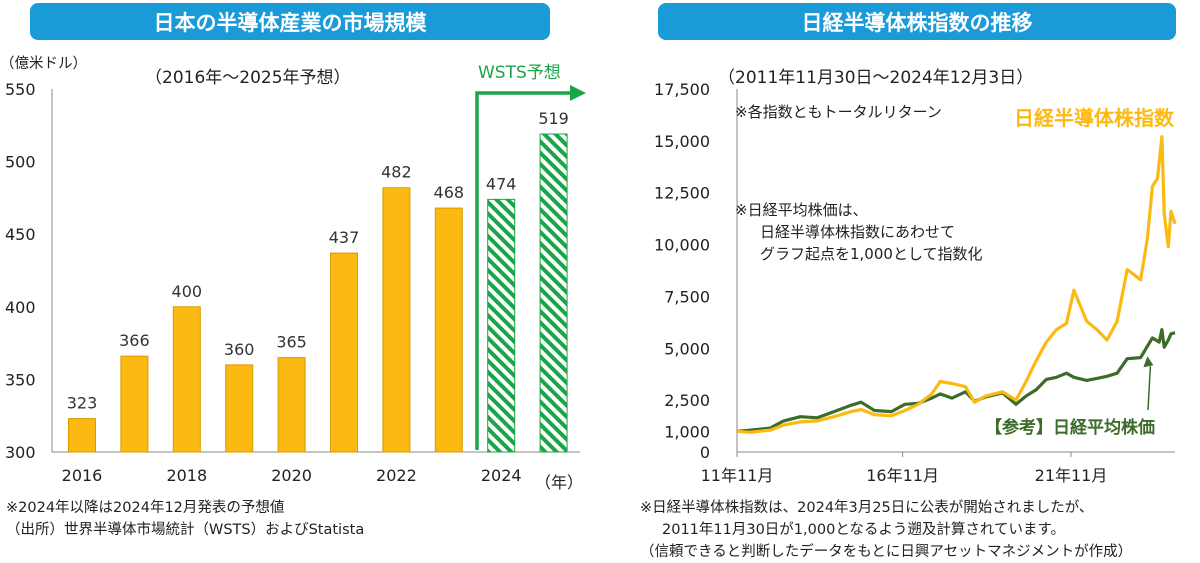 The image size is (1200, 563). What do you see at coordinates (344, 352) in the screenshot?
I see `bar-2021` at bounding box center [344, 352].